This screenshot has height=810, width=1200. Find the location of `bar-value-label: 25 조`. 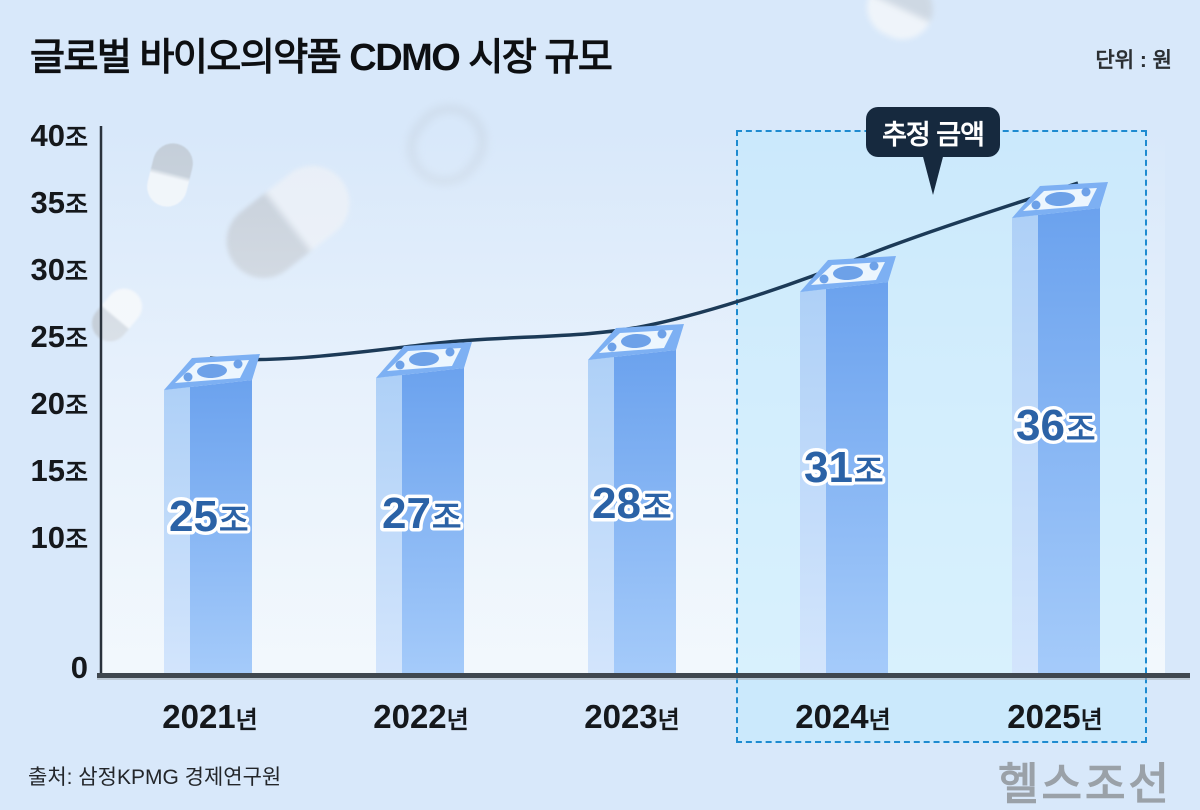

bar-value-label: 25 조 is located at coordinates (209, 517).